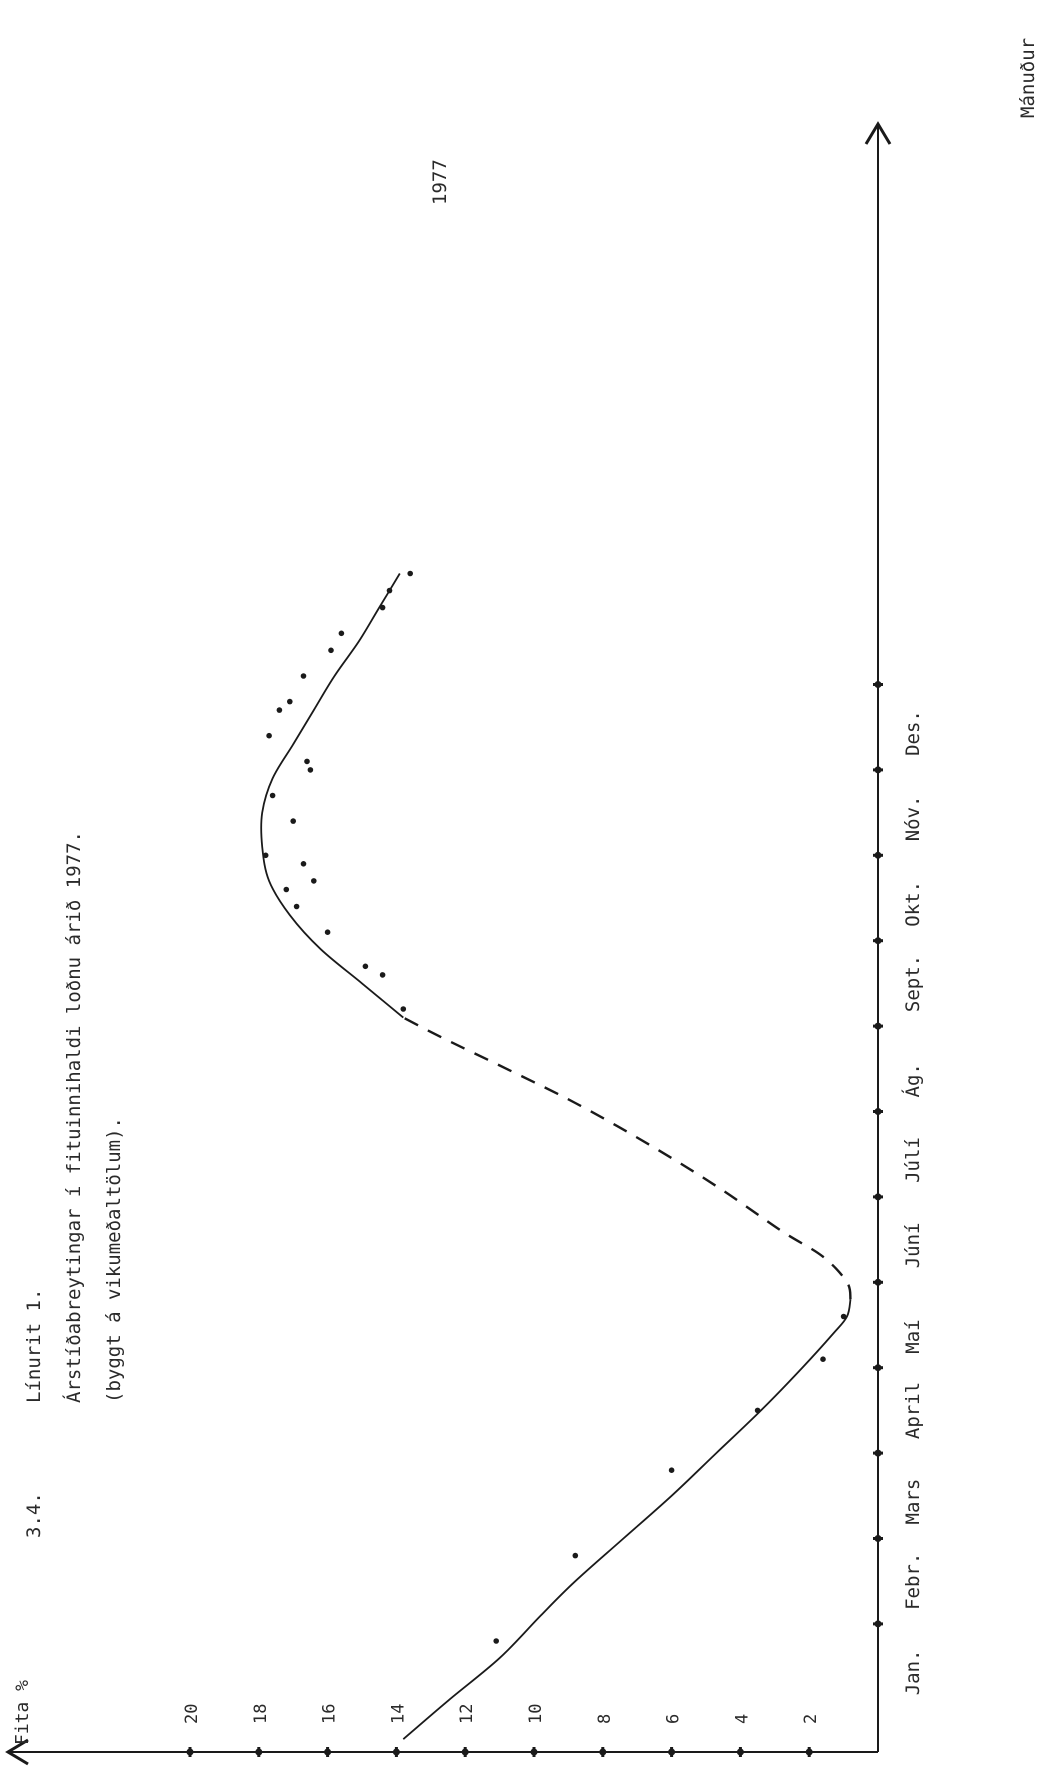 The width and height of the screenshot is (1040, 1767). I want to click on figure-number: 3.4., so click(34, 1515).